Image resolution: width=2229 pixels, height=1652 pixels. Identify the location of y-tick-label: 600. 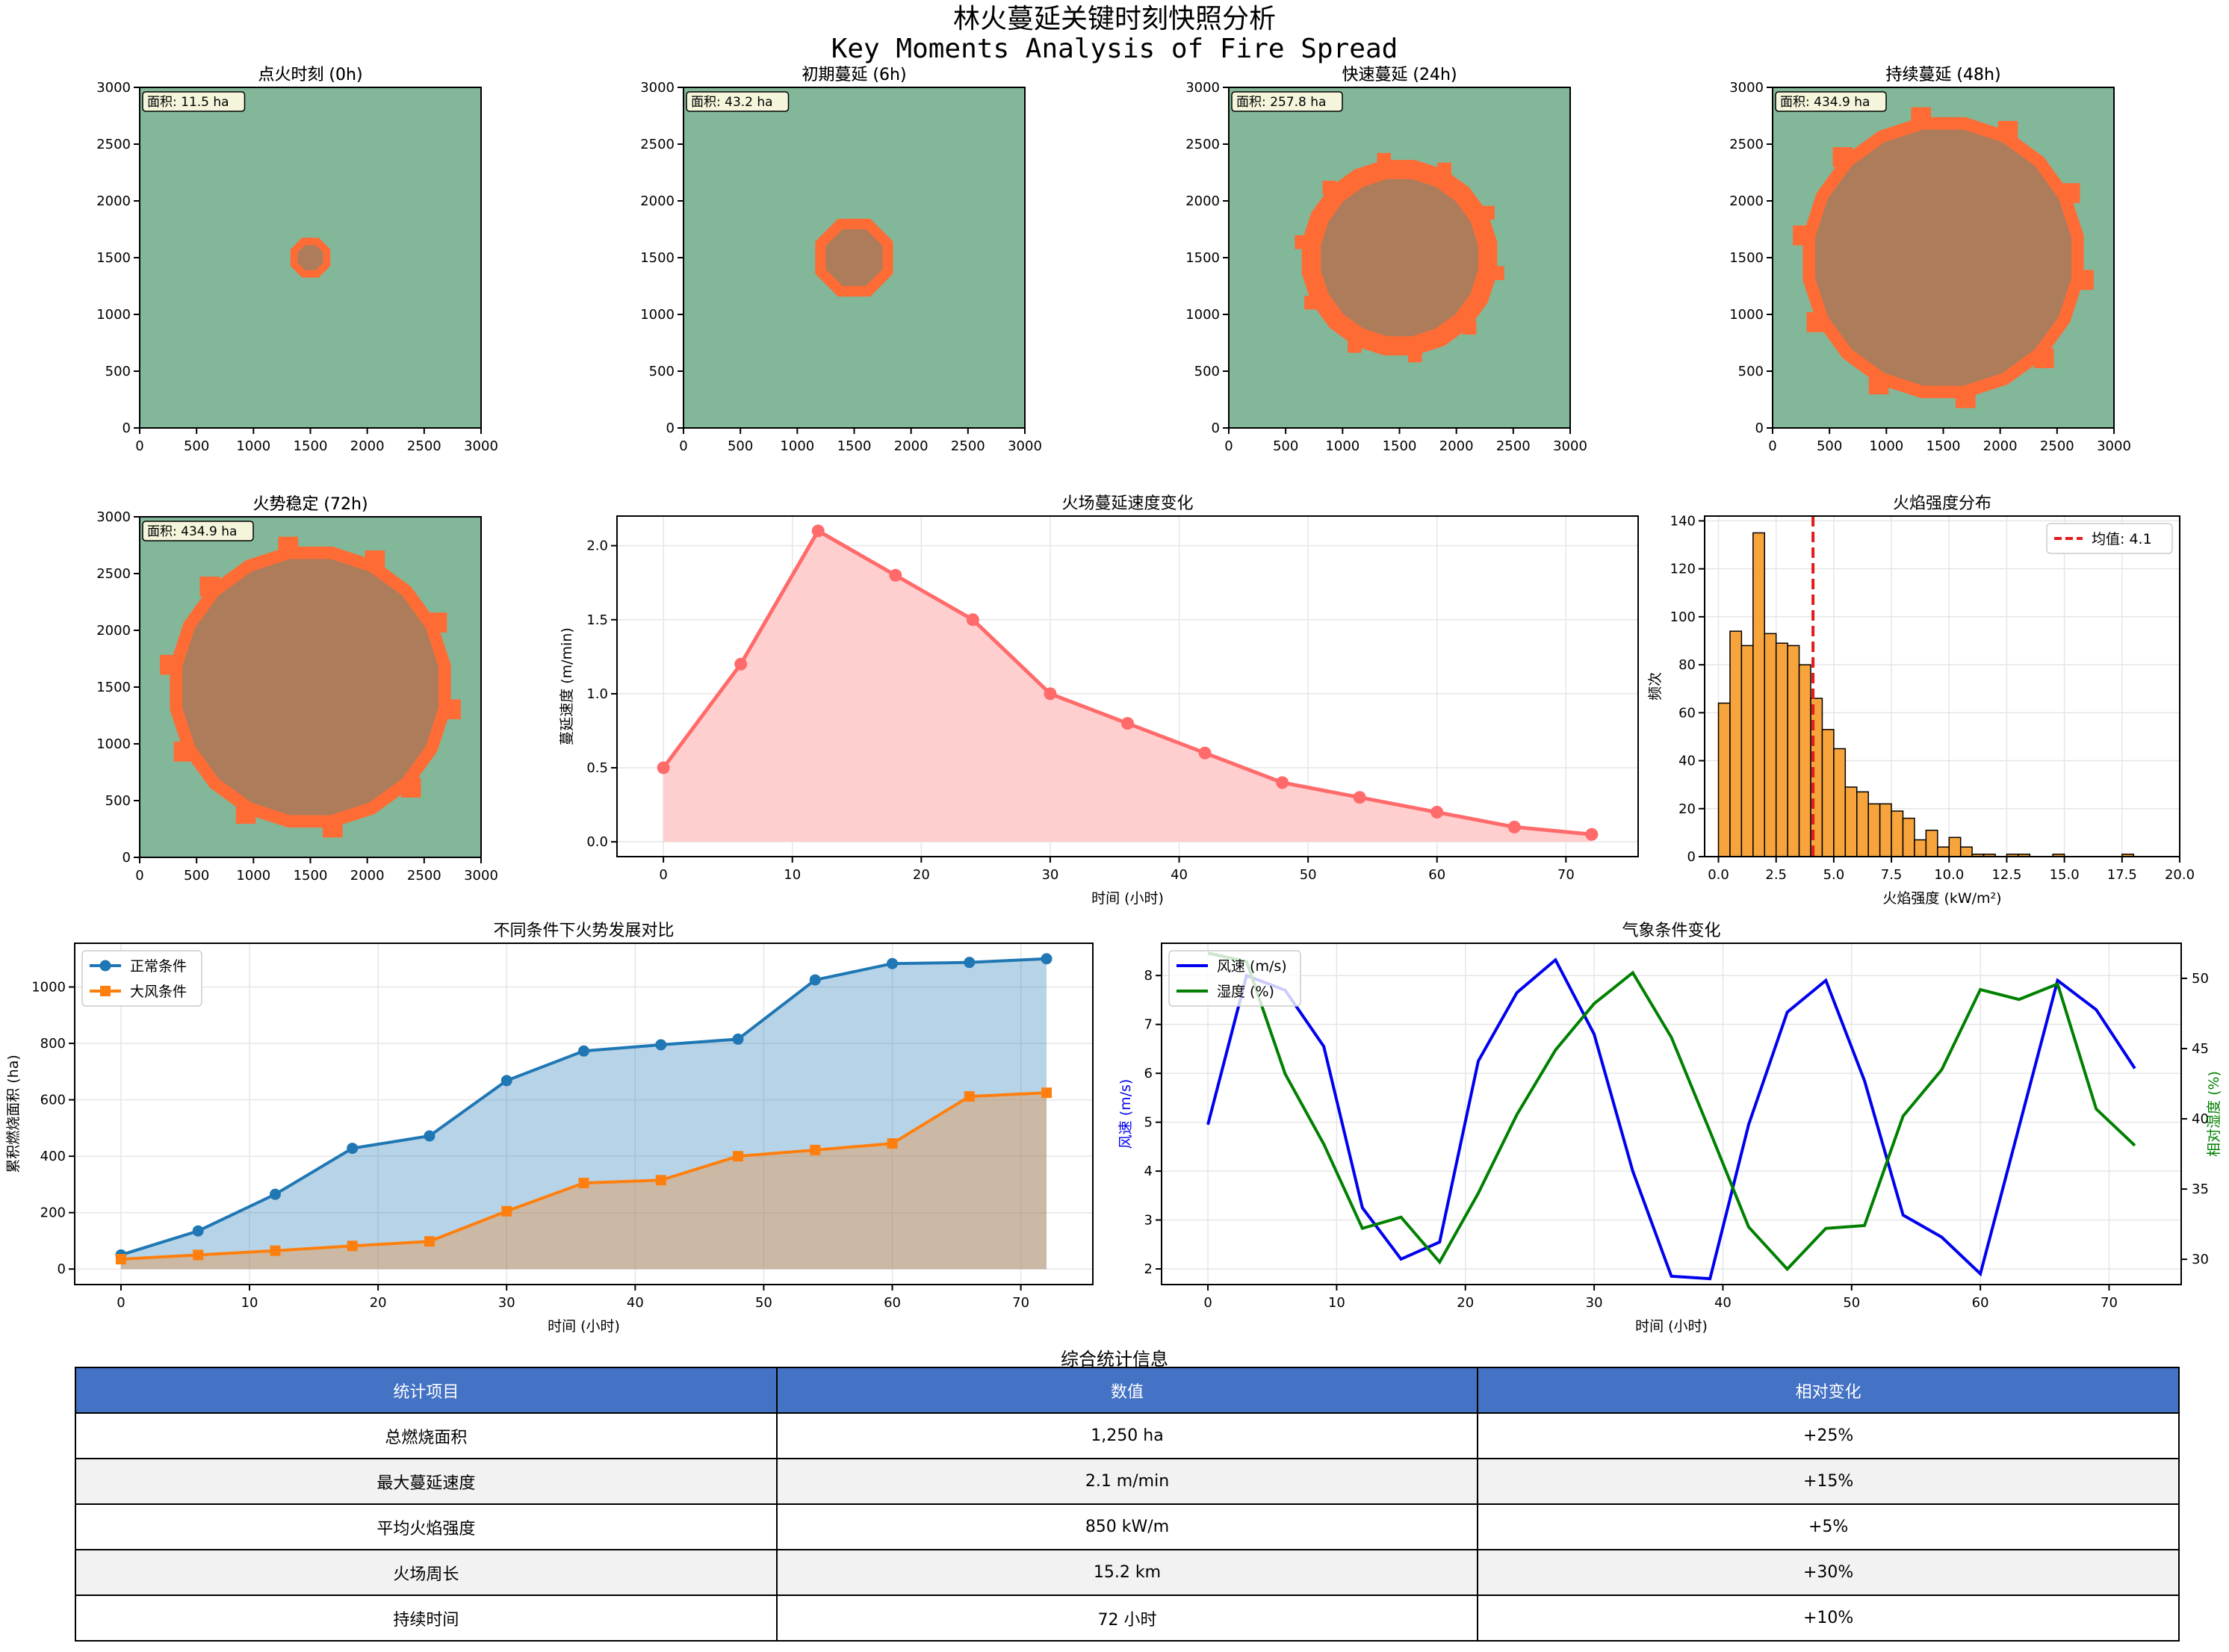
(53, 1100).